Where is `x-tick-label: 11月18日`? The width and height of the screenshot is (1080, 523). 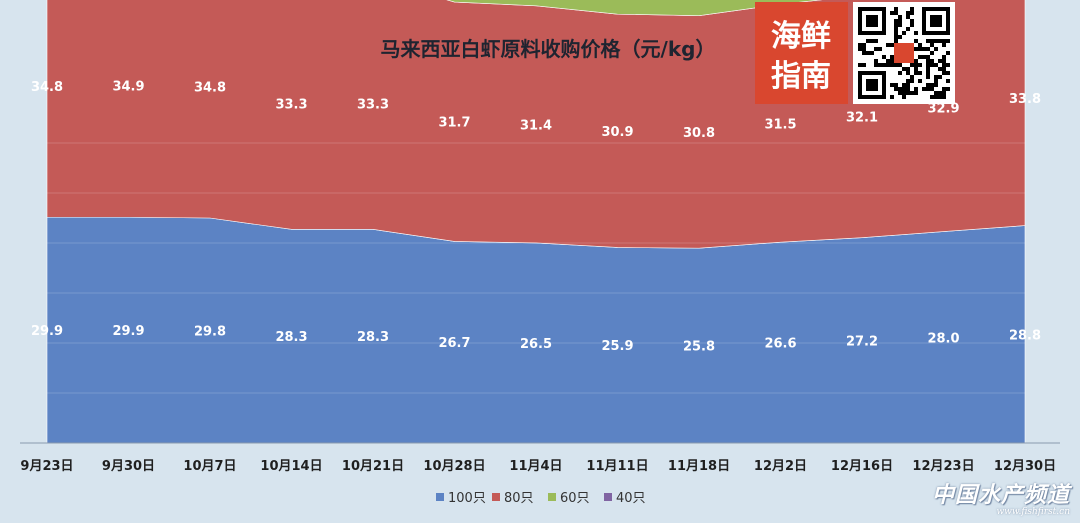
x-tick-label: 11月18日 is located at coordinates (699, 466).